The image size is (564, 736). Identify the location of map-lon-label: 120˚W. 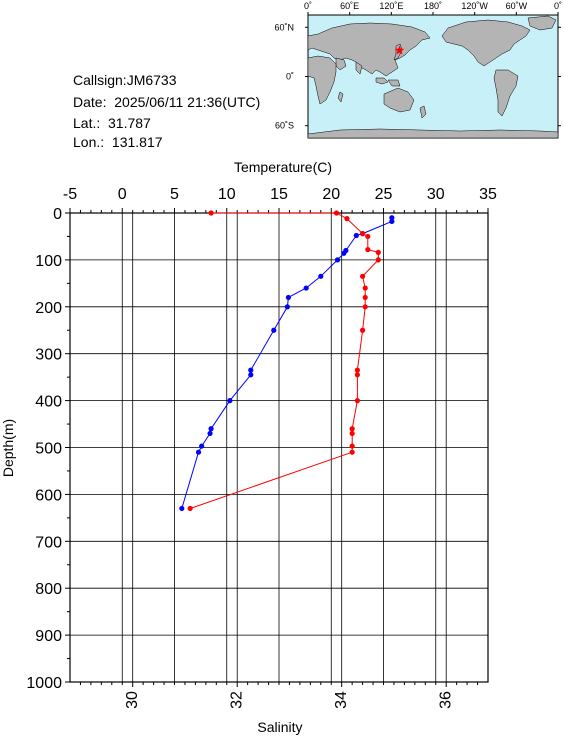
(474, 6).